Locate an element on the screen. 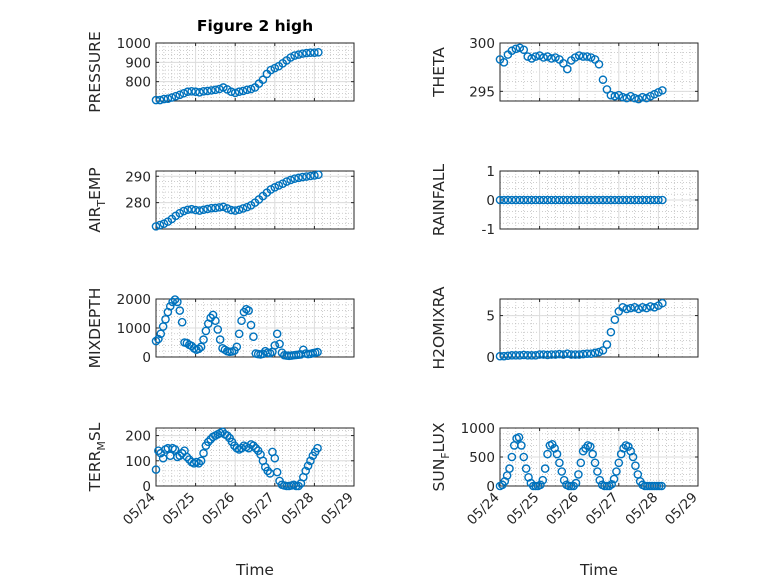  y-axis-label: TERRMSL is located at coordinates (97, 457).